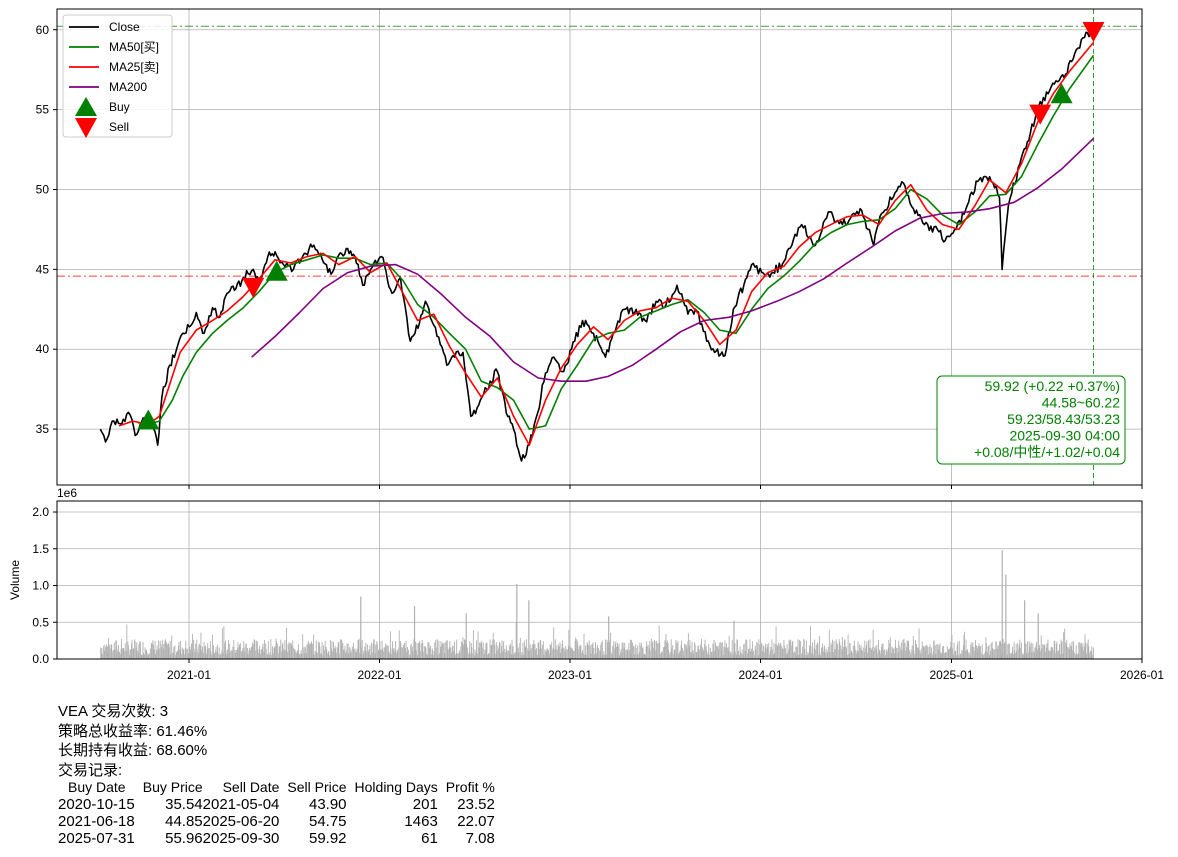 The width and height of the screenshot is (1178, 857). What do you see at coordinates (134, 47) in the screenshot?
I see `legend-label: MA50[买]` at bounding box center [134, 47].